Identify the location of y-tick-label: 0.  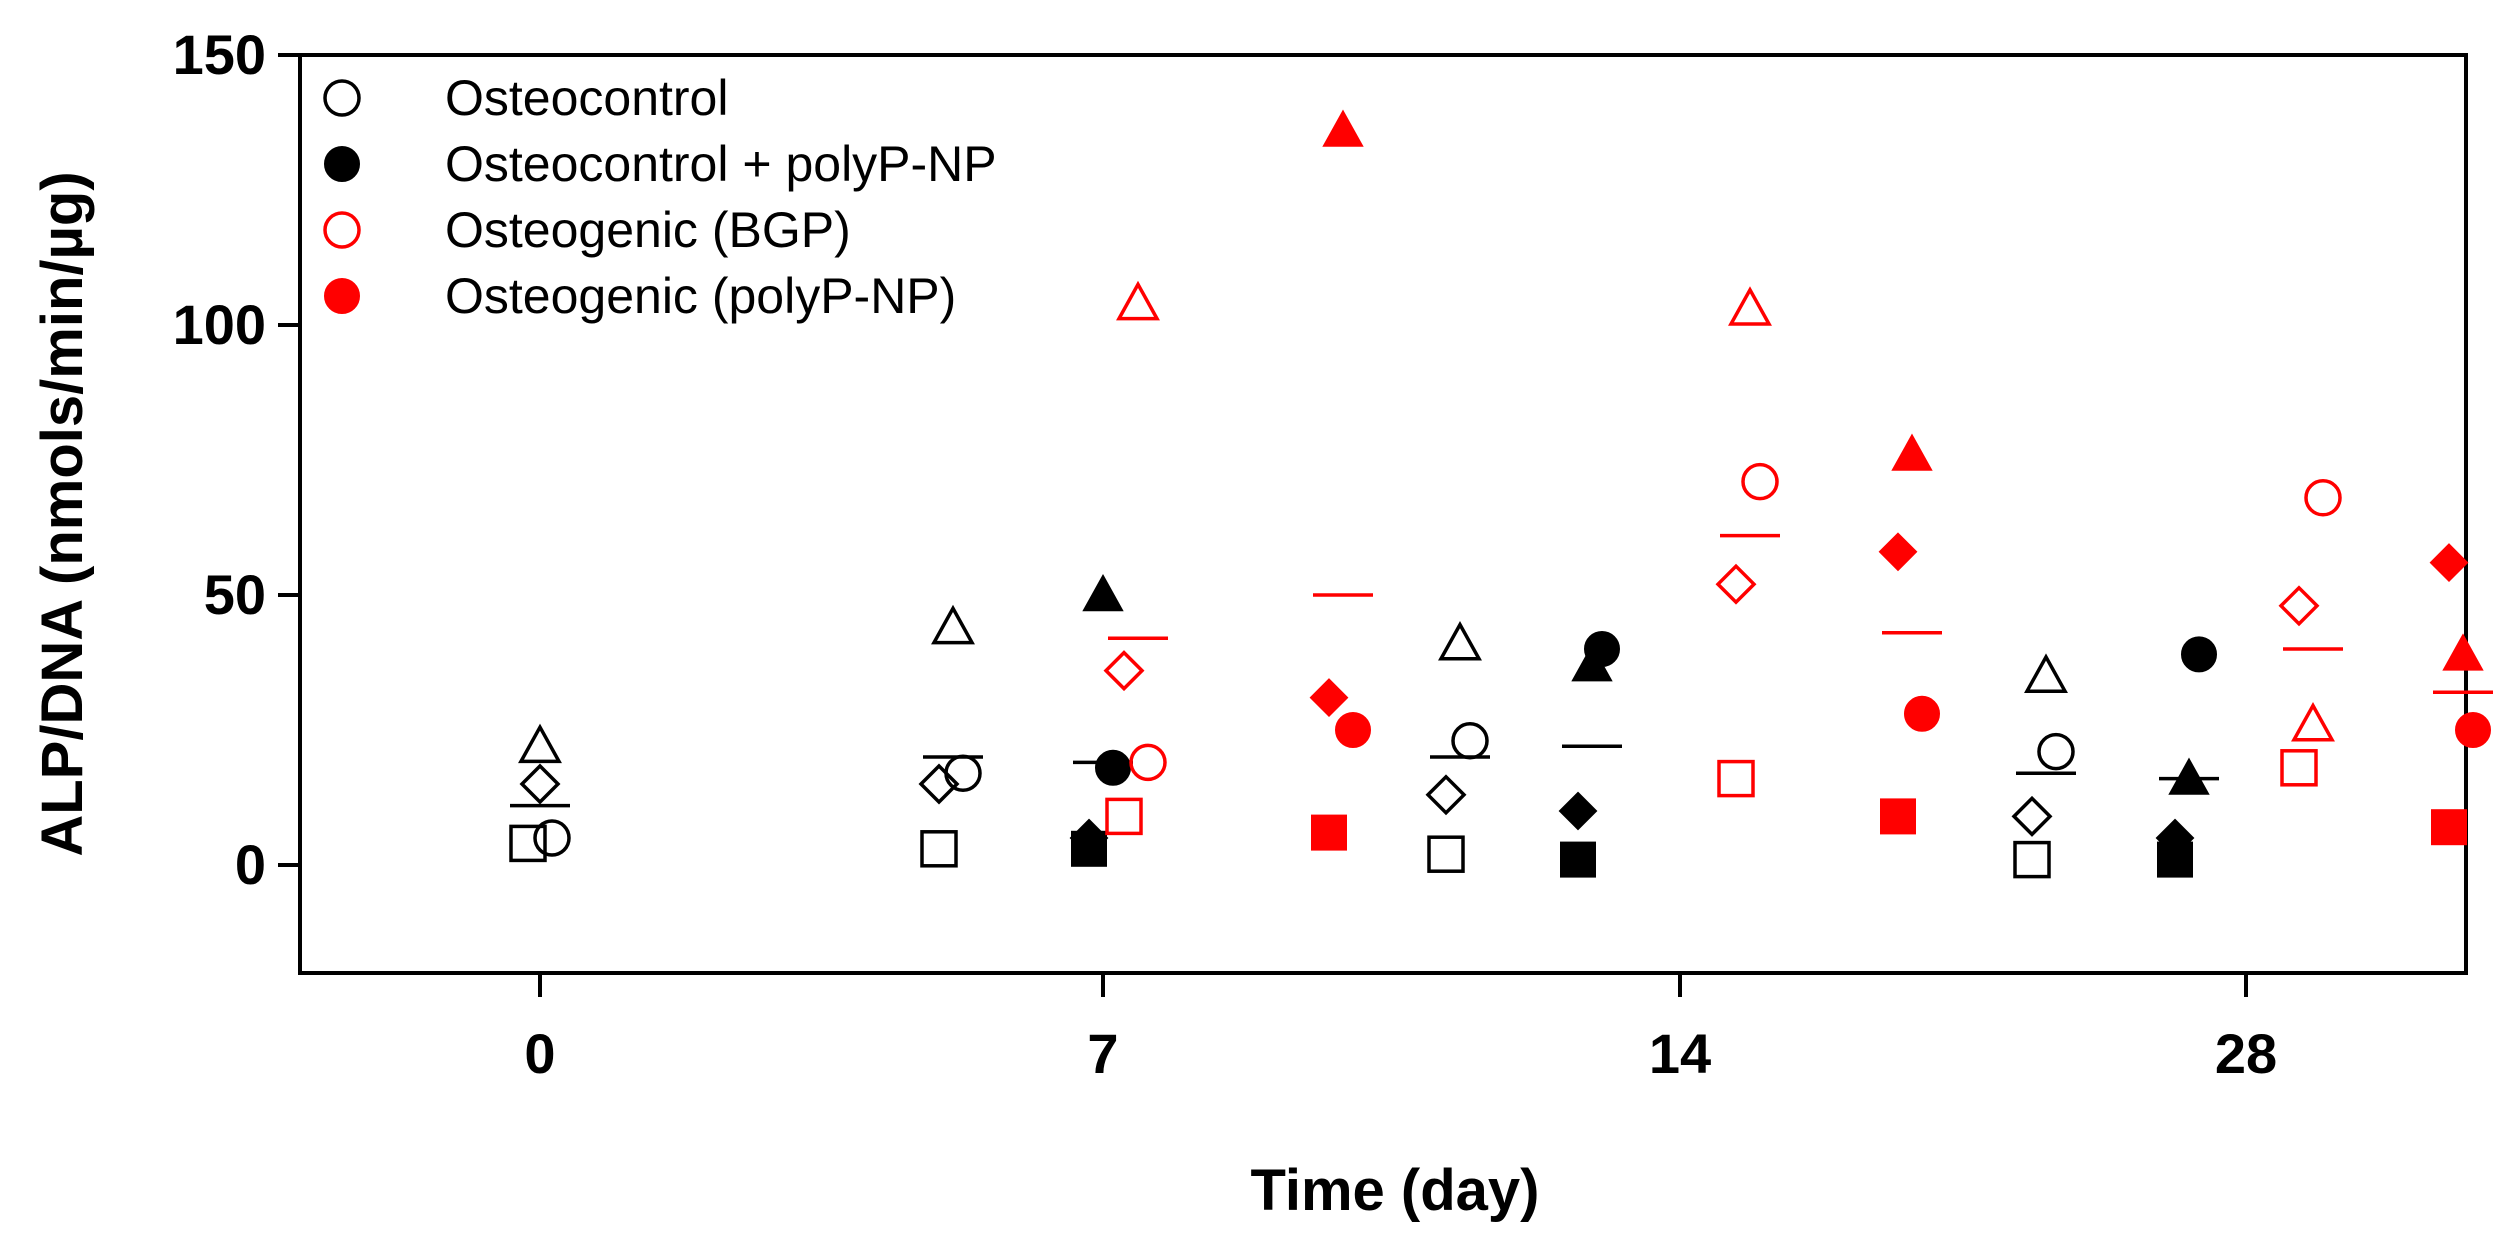
(250, 864).